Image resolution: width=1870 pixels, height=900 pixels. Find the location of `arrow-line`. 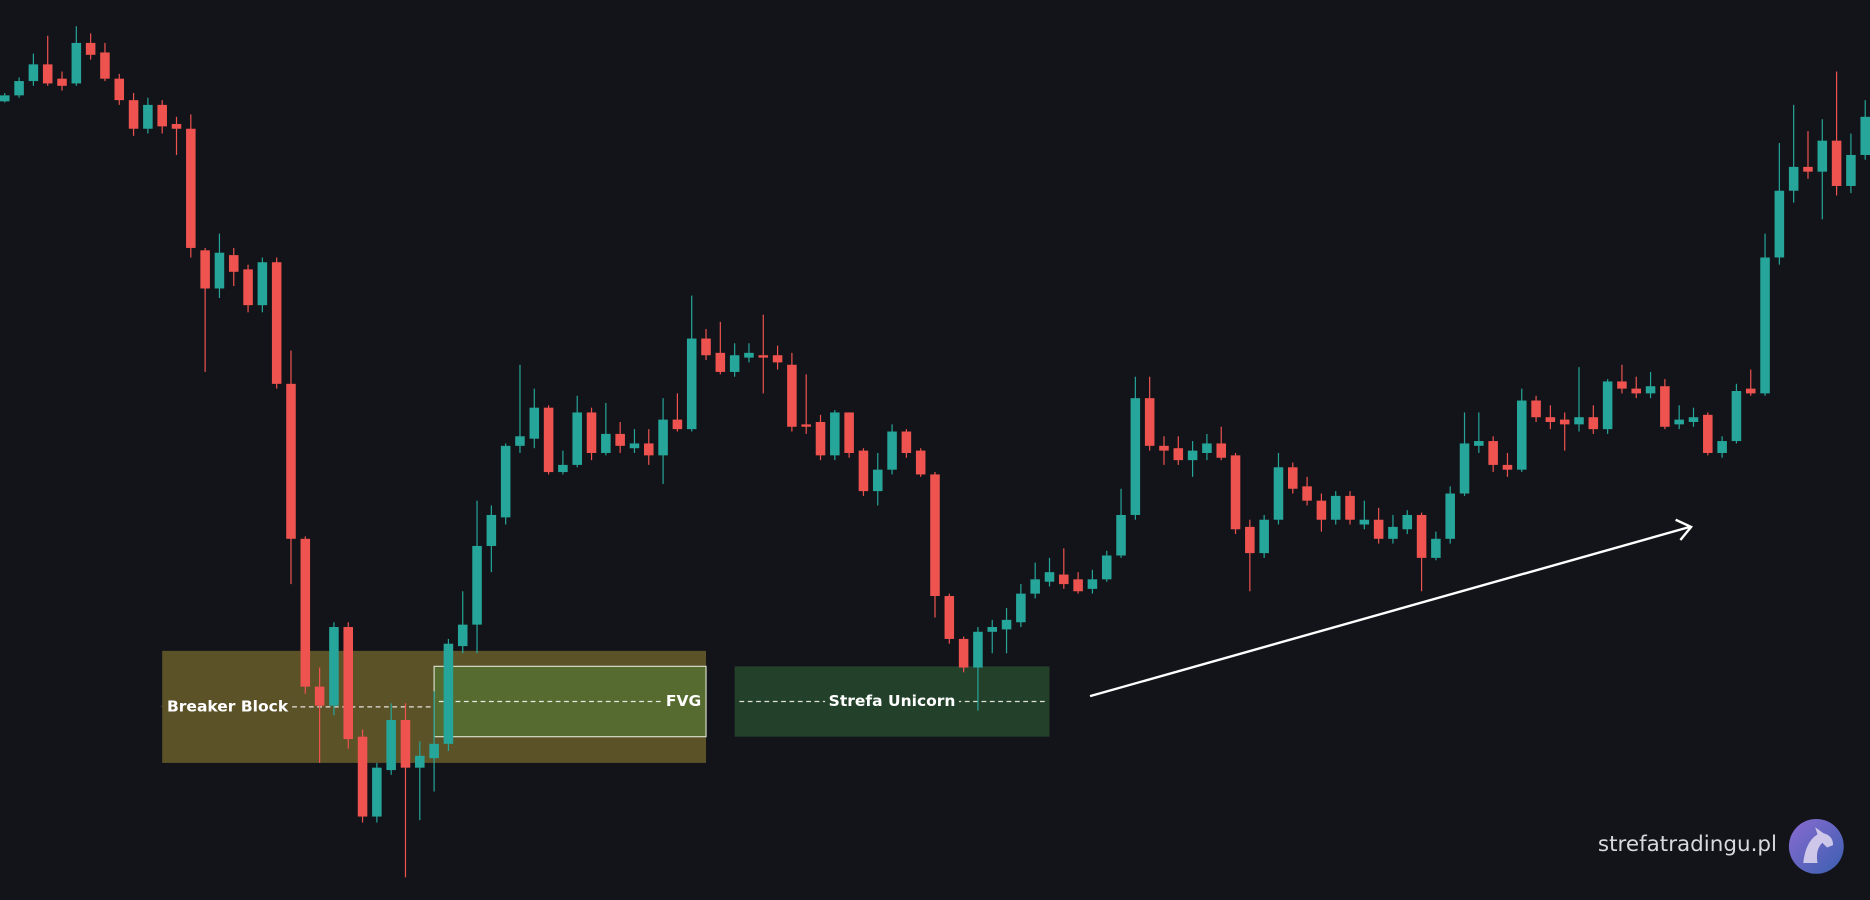

arrow-line is located at coordinates (1390, 611).